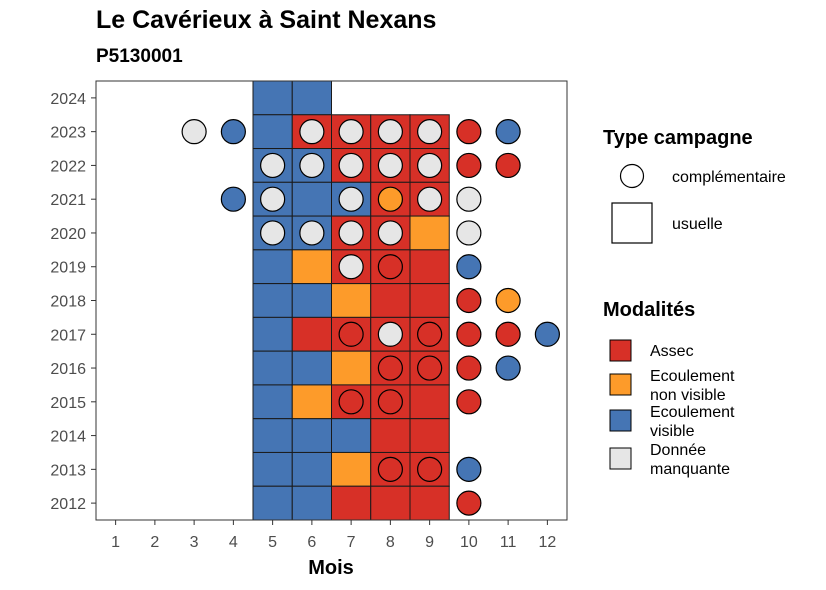  What do you see at coordinates (429, 300) in the screenshot?
I see `tile-2018-m9-assec` at bounding box center [429, 300].